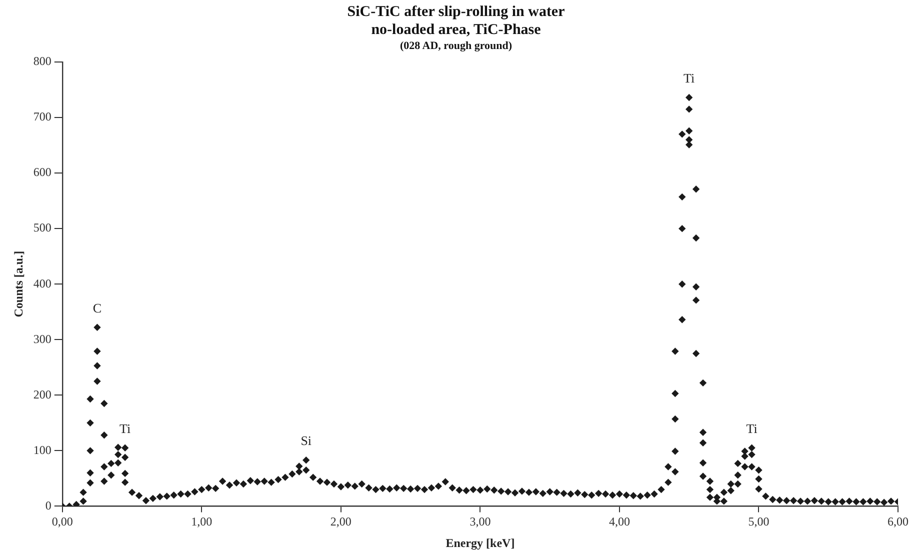 The image size is (912, 559). I want to click on annotation: C, so click(97, 308).